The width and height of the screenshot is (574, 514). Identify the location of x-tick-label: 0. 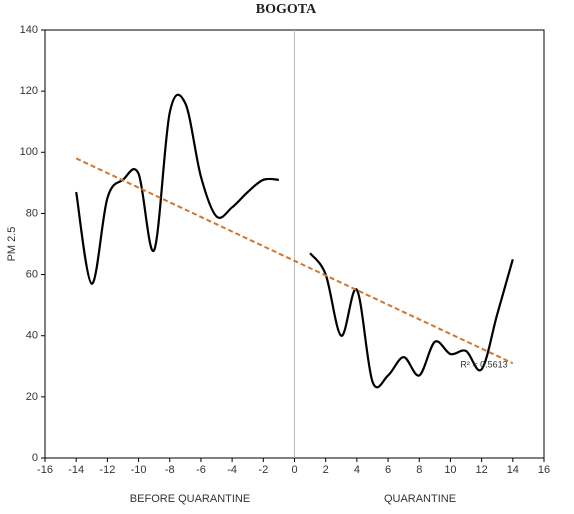
(294, 470).